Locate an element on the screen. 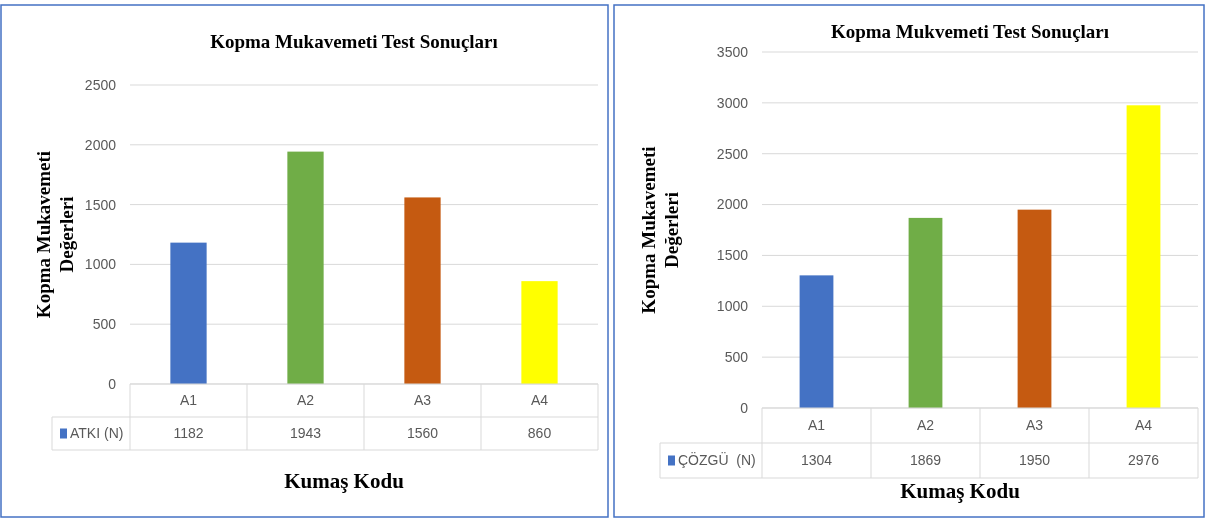 The width and height of the screenshot is (1206, 522). data-label: 1182 is located at coordinates (188, 433).